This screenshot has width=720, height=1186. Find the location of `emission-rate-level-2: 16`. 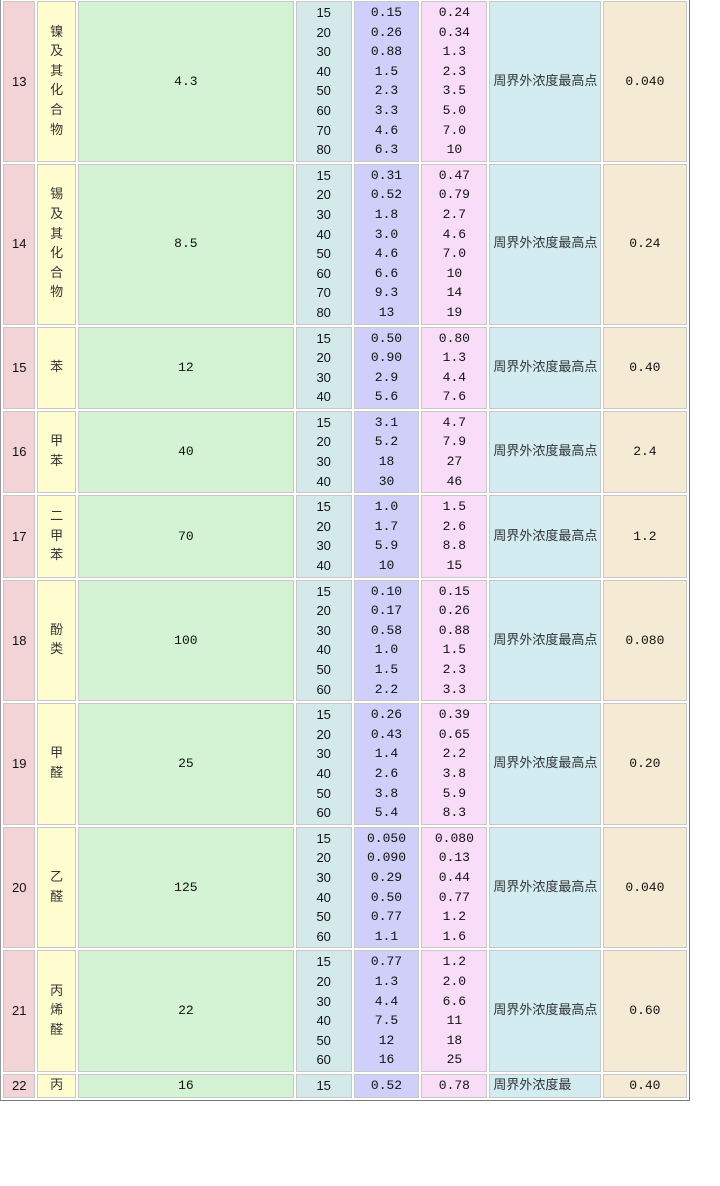

emission-rate-level-2: 16 is located at coordinates (386, 1060).